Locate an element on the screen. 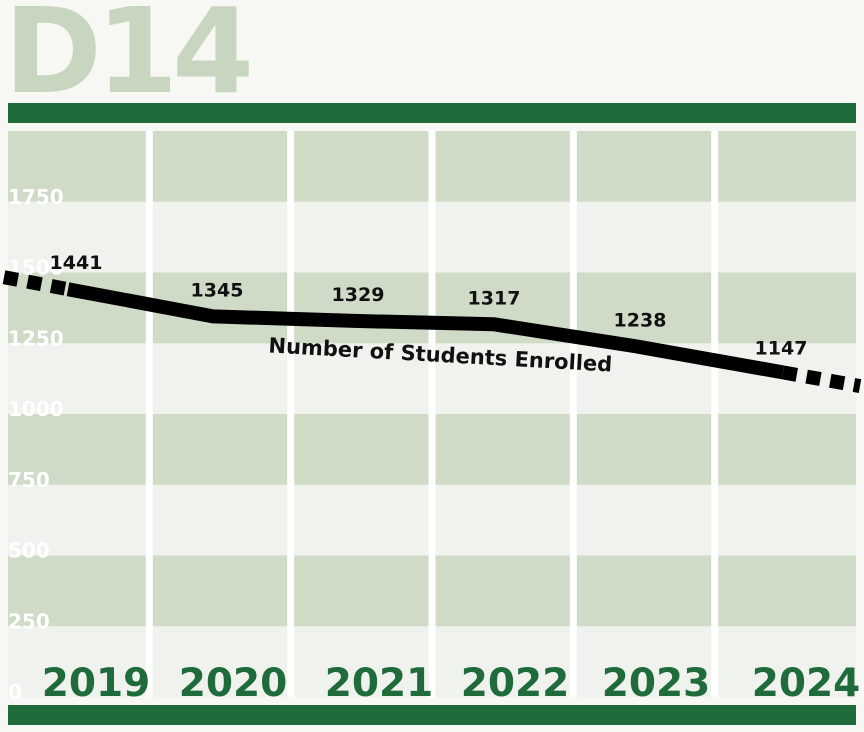 The width and height of the screenshot is (864, 732). x-category-label: 2021 is located at coordinates (379, 683).